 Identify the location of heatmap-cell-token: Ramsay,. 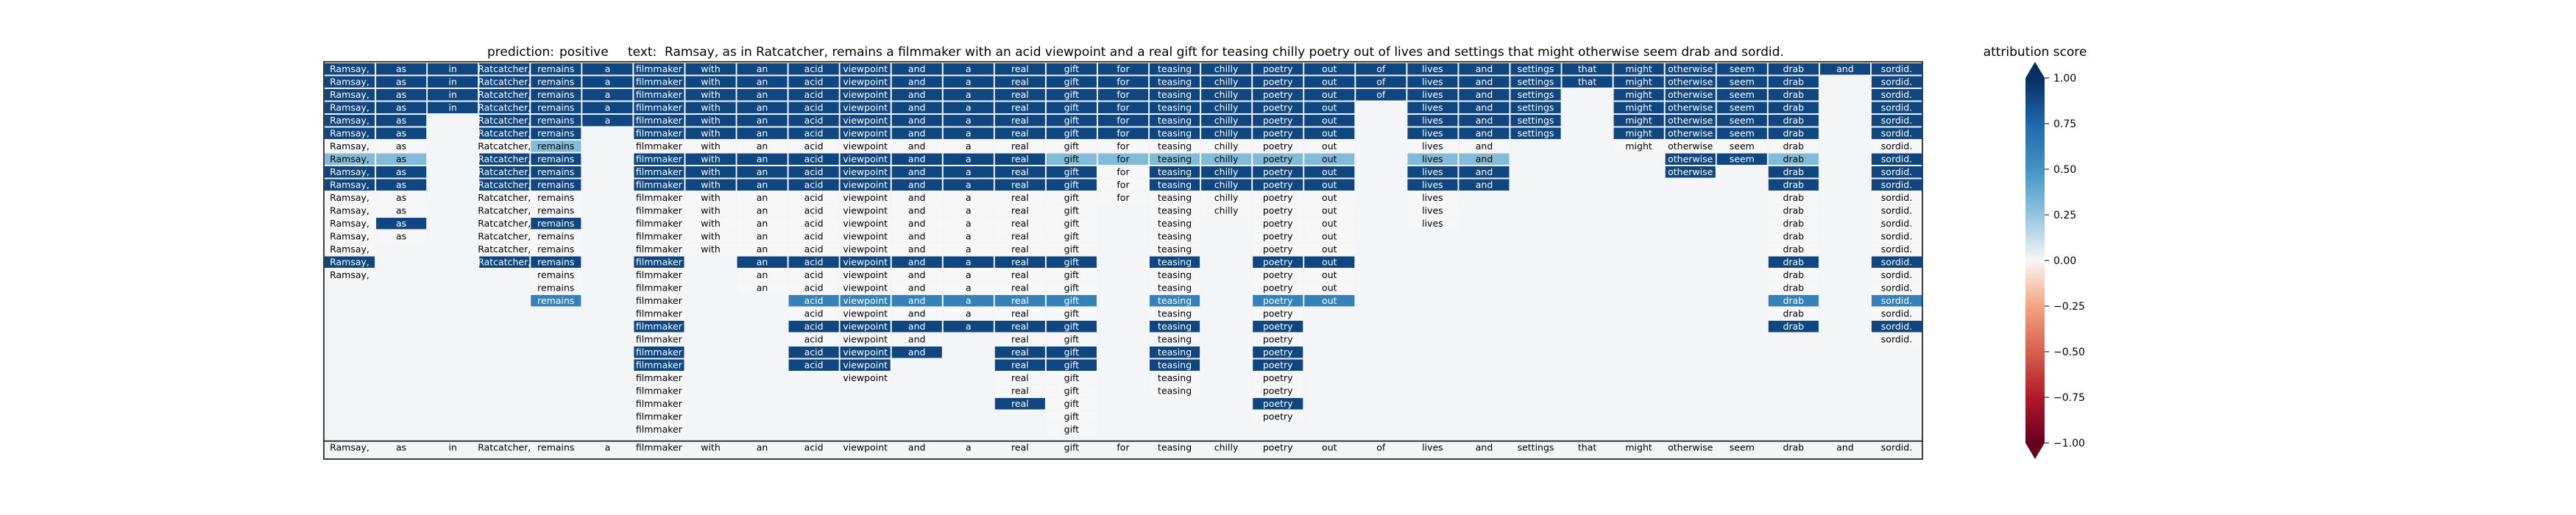
(349, 108).